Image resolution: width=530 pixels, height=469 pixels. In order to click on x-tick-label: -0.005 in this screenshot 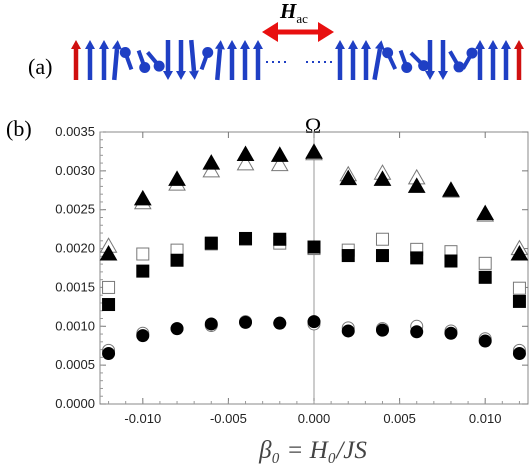, I will do `click(228, 418)`.